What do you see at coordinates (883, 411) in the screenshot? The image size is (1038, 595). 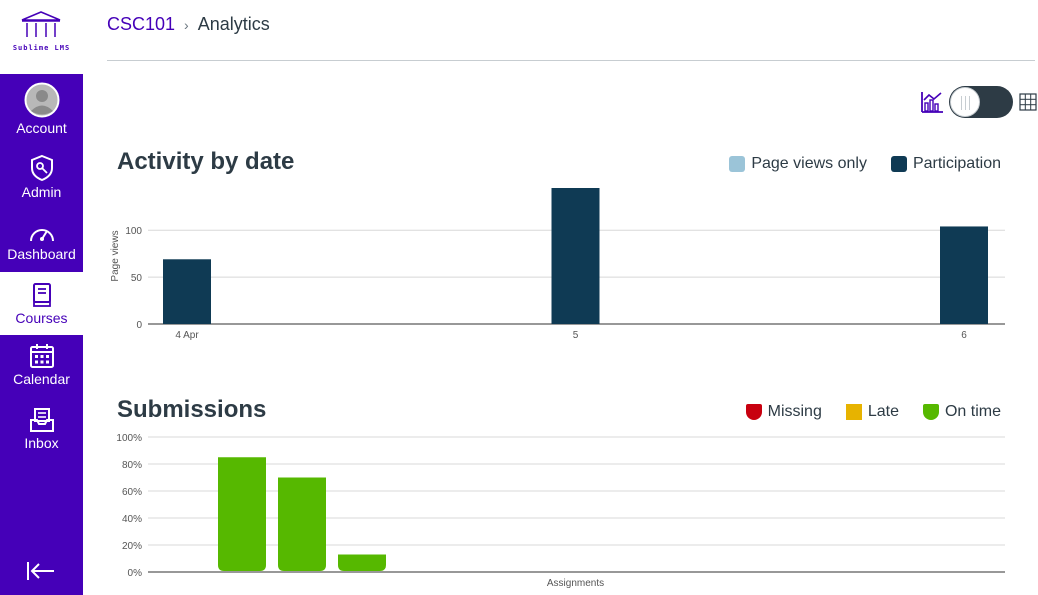 I see `legend-label-late: Late` at bounding box center [883, 411].